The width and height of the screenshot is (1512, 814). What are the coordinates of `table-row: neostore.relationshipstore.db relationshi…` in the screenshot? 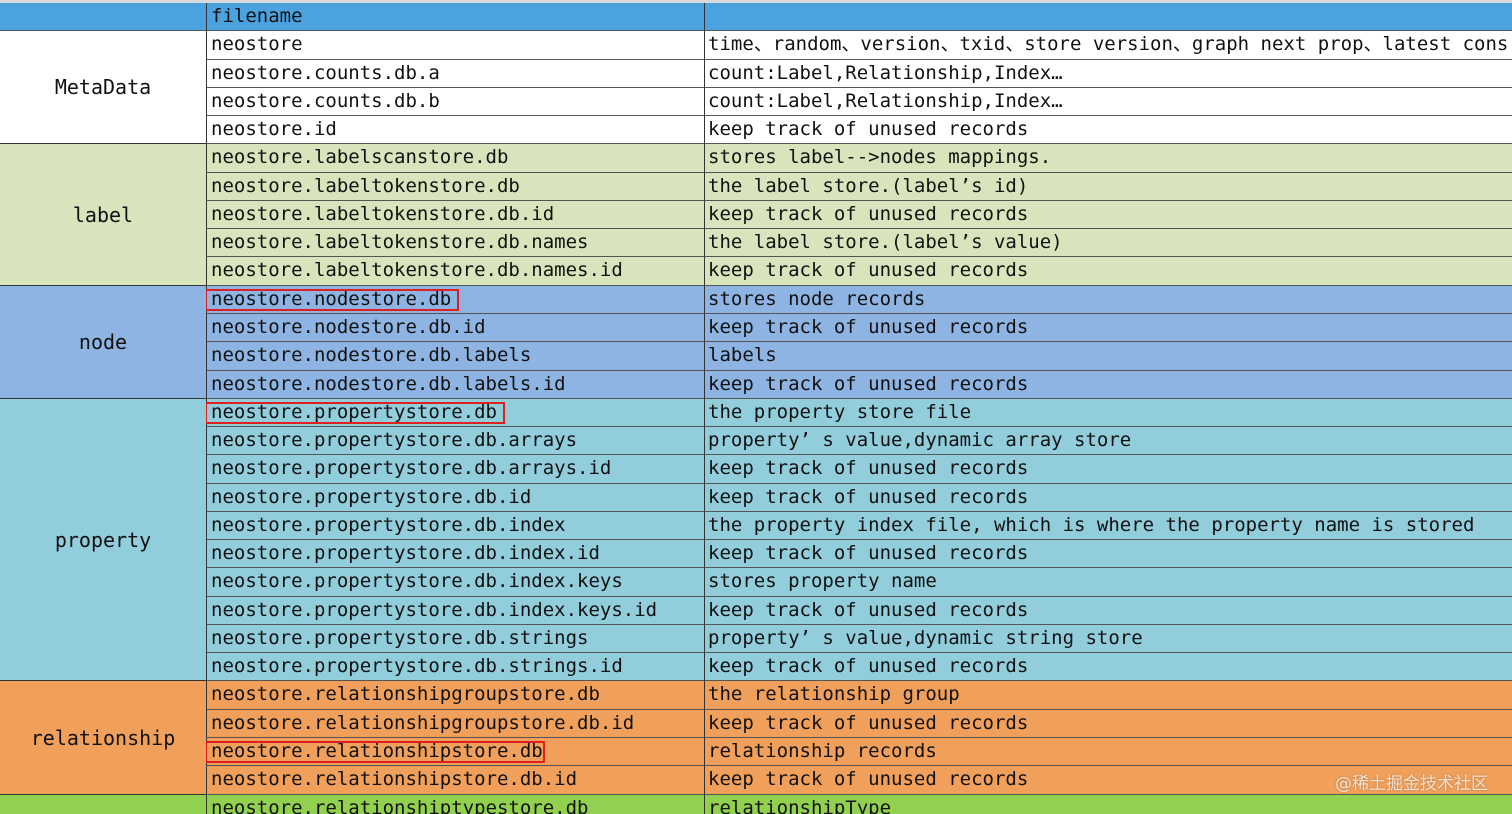 It's located at (756, 752).